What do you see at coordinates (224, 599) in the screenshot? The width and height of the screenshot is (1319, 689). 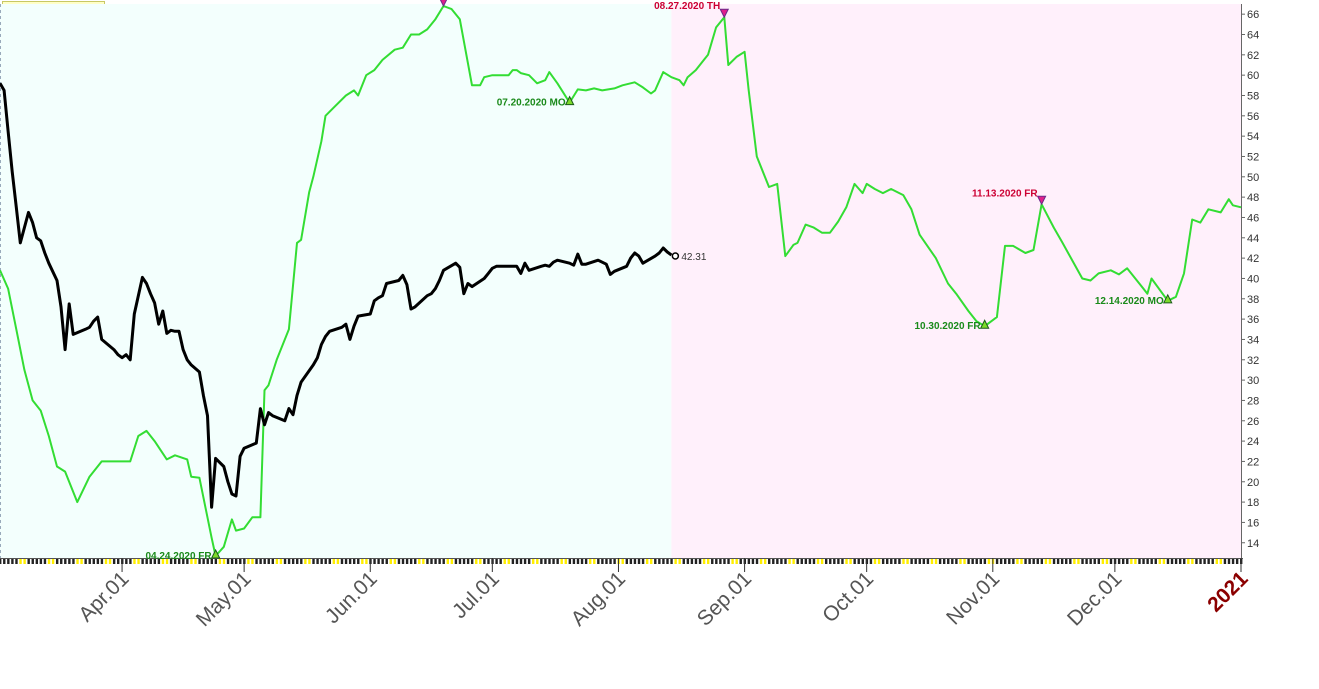 I see `x-tick-label: May.01` at bounding box center [224, 599].